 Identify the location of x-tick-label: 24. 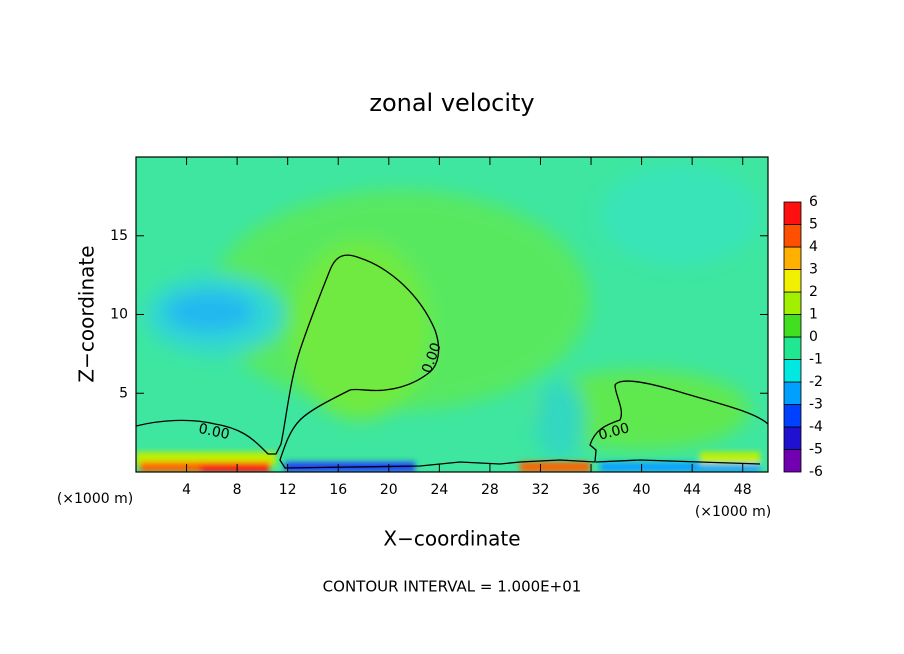
(439, 490).